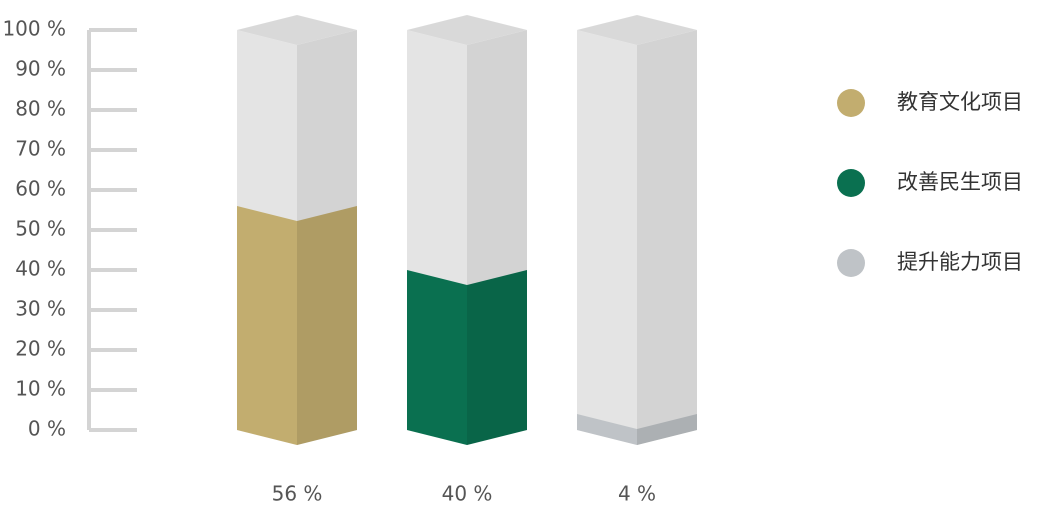  I want to click on y-tick-label: 80 %, so click(40, 109).